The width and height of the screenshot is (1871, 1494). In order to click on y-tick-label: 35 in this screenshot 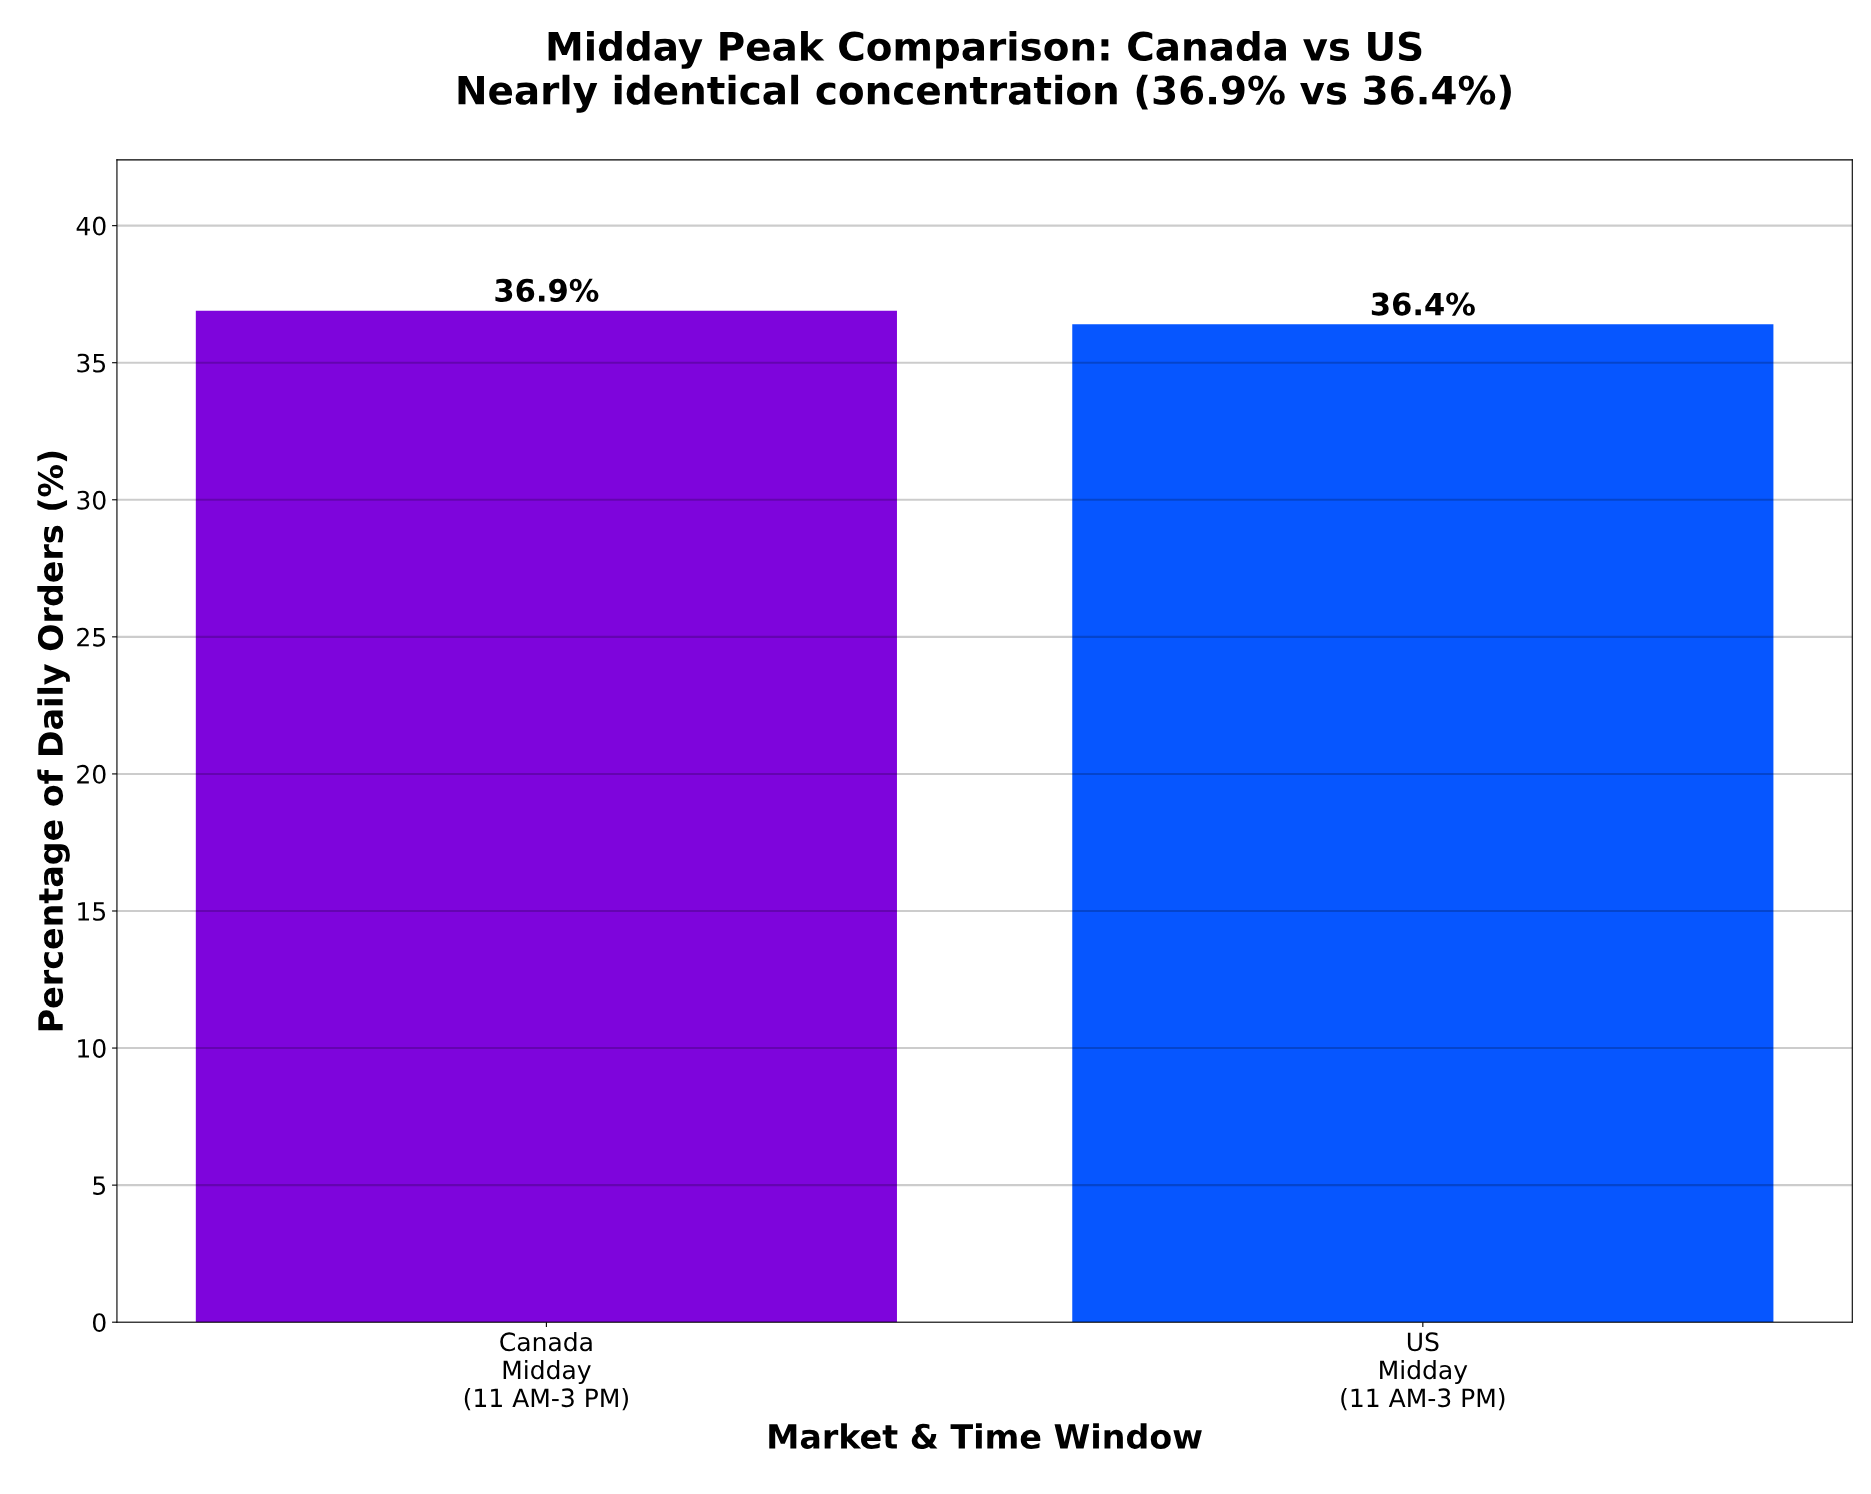, I will do `click(91, 363)`.